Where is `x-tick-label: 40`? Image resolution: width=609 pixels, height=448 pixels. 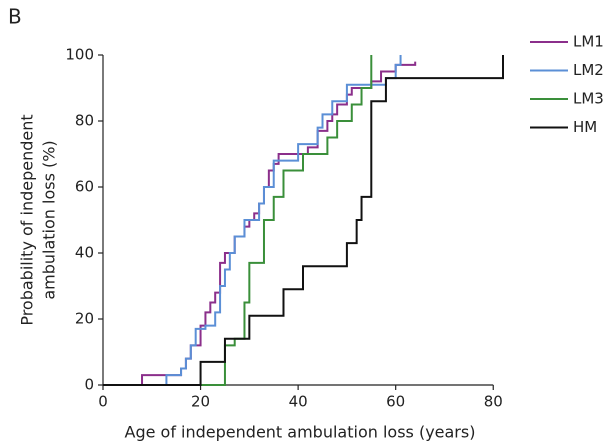
x-tick-label: 40 is located at coordinates (298, 402).